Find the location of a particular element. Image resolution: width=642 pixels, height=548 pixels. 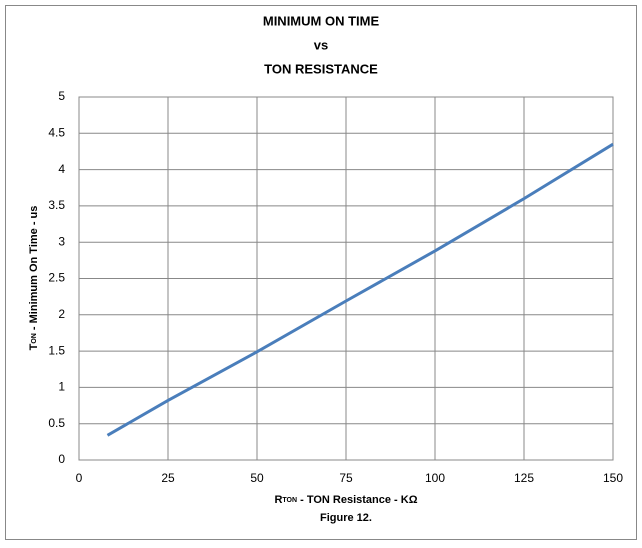

y-axis-label: TON - Minimum On Time - us is located at coordinates (34, 278).